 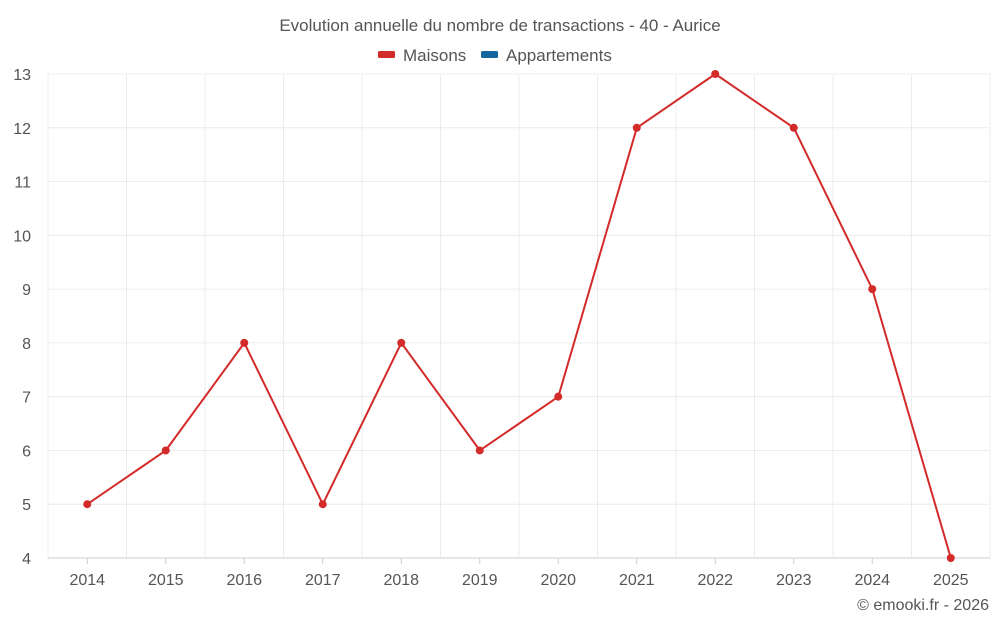 I want to click on x-tick-label: 2020, so click(x=558, y=580).